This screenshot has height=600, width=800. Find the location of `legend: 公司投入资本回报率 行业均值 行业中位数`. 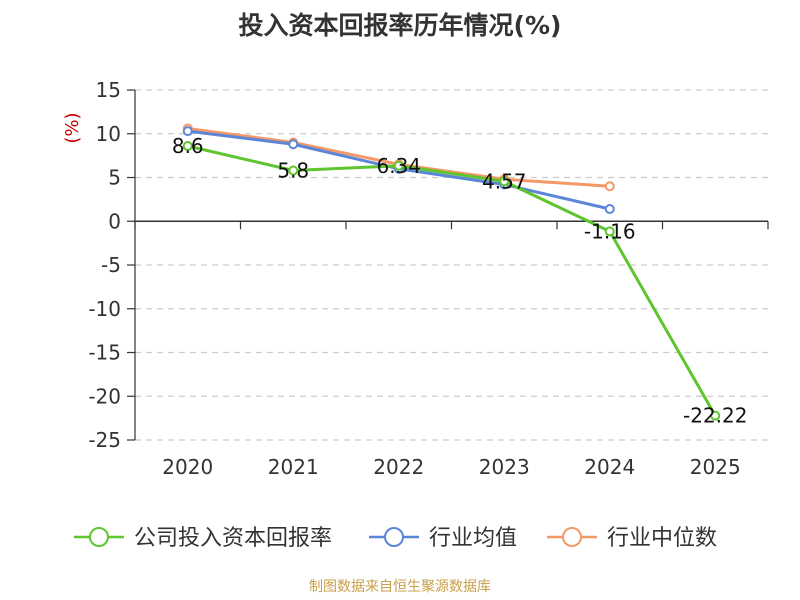

legend: 公司投入资本回报率 行业均值 行业中位数 is located at coordinates (395, 538).